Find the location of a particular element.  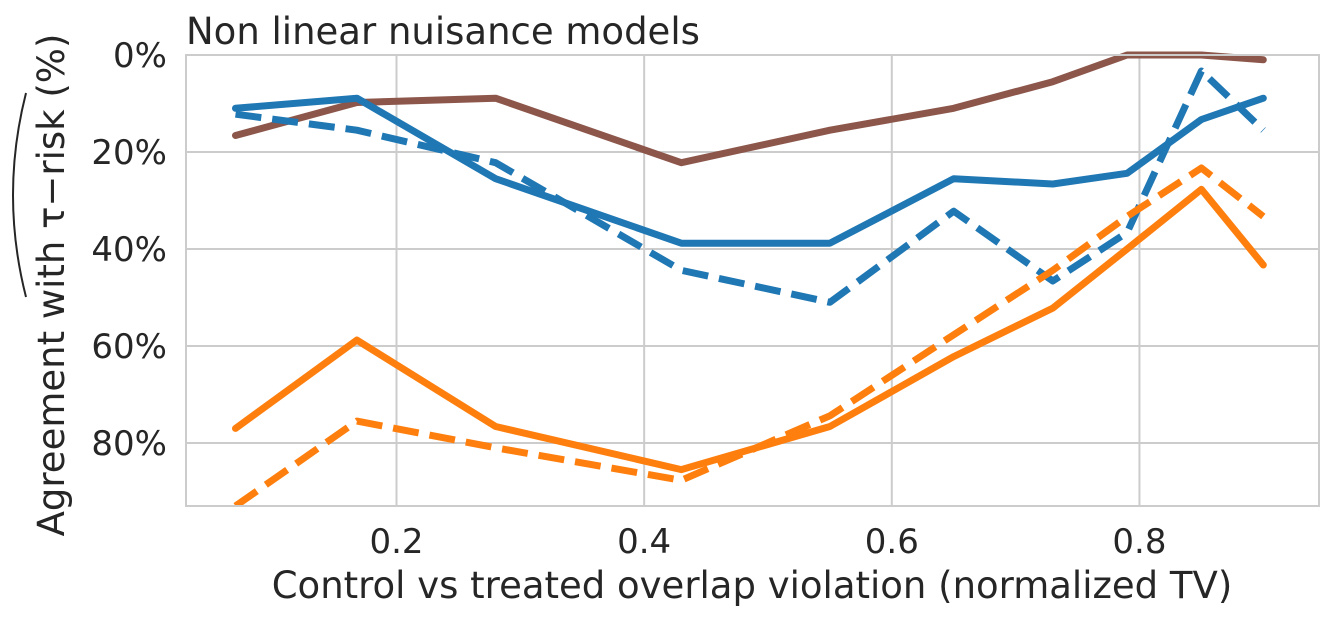

y-tick-labels: 0% 20% 40% 60% 80% is located at coordinates (129, 250).